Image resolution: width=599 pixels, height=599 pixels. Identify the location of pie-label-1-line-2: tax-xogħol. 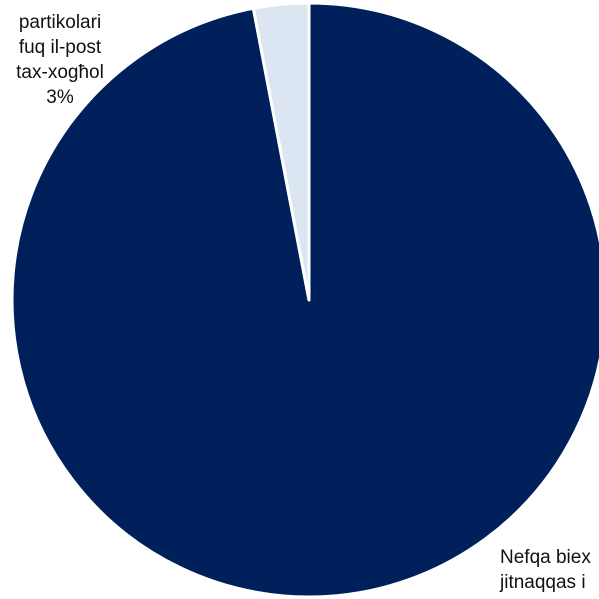
(60, 72).